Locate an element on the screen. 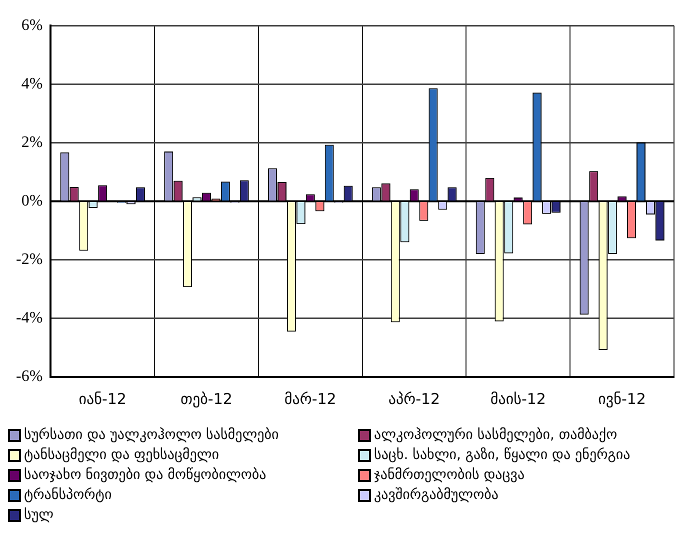  x-tick-label: იან-12 is located at coordinates (102, 399).